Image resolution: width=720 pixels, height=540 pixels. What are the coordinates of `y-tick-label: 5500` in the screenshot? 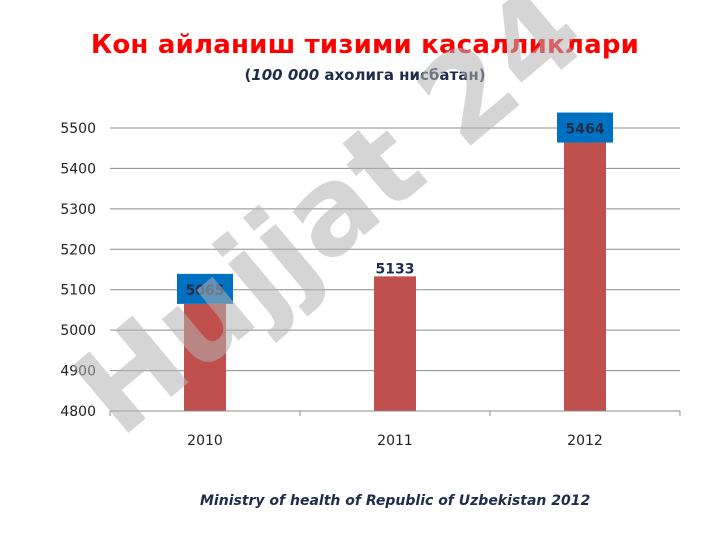 It's located at (78, 129).